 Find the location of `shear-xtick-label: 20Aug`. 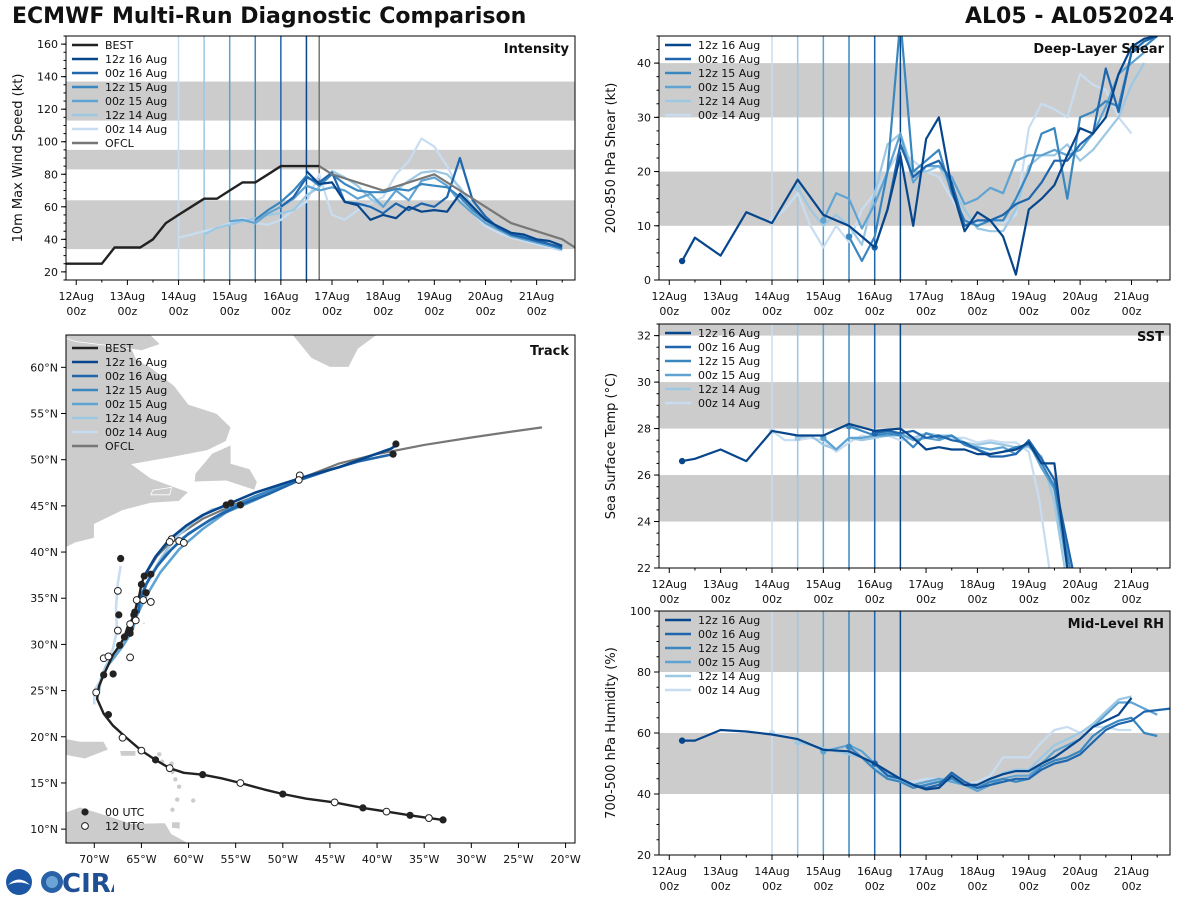

shear-xtick-label: 20Aug is located at coordinates (1079, 296).